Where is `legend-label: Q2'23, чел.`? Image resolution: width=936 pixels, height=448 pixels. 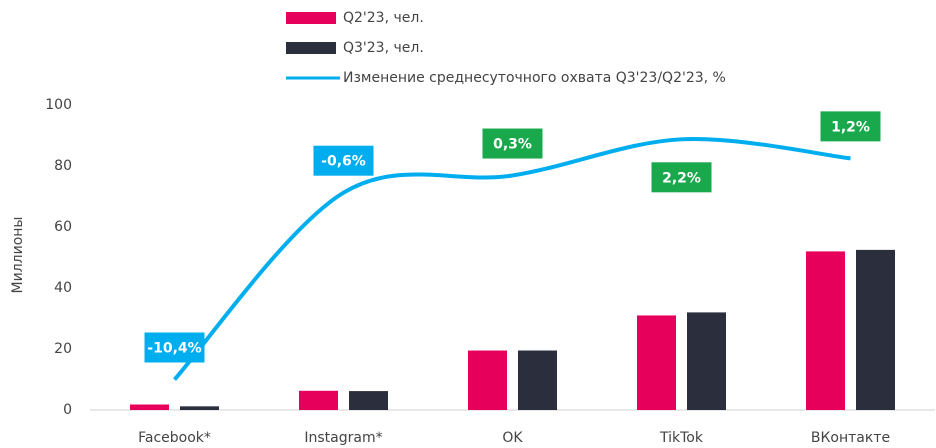 legend-label: Q2'23, чел. is located at coordinates (383, 18).